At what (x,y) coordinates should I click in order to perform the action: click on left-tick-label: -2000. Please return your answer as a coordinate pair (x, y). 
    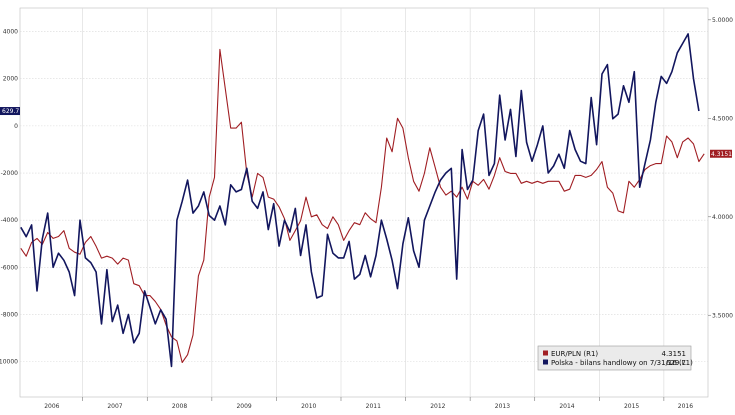
    Looking at the image, I should click on (10, 173).